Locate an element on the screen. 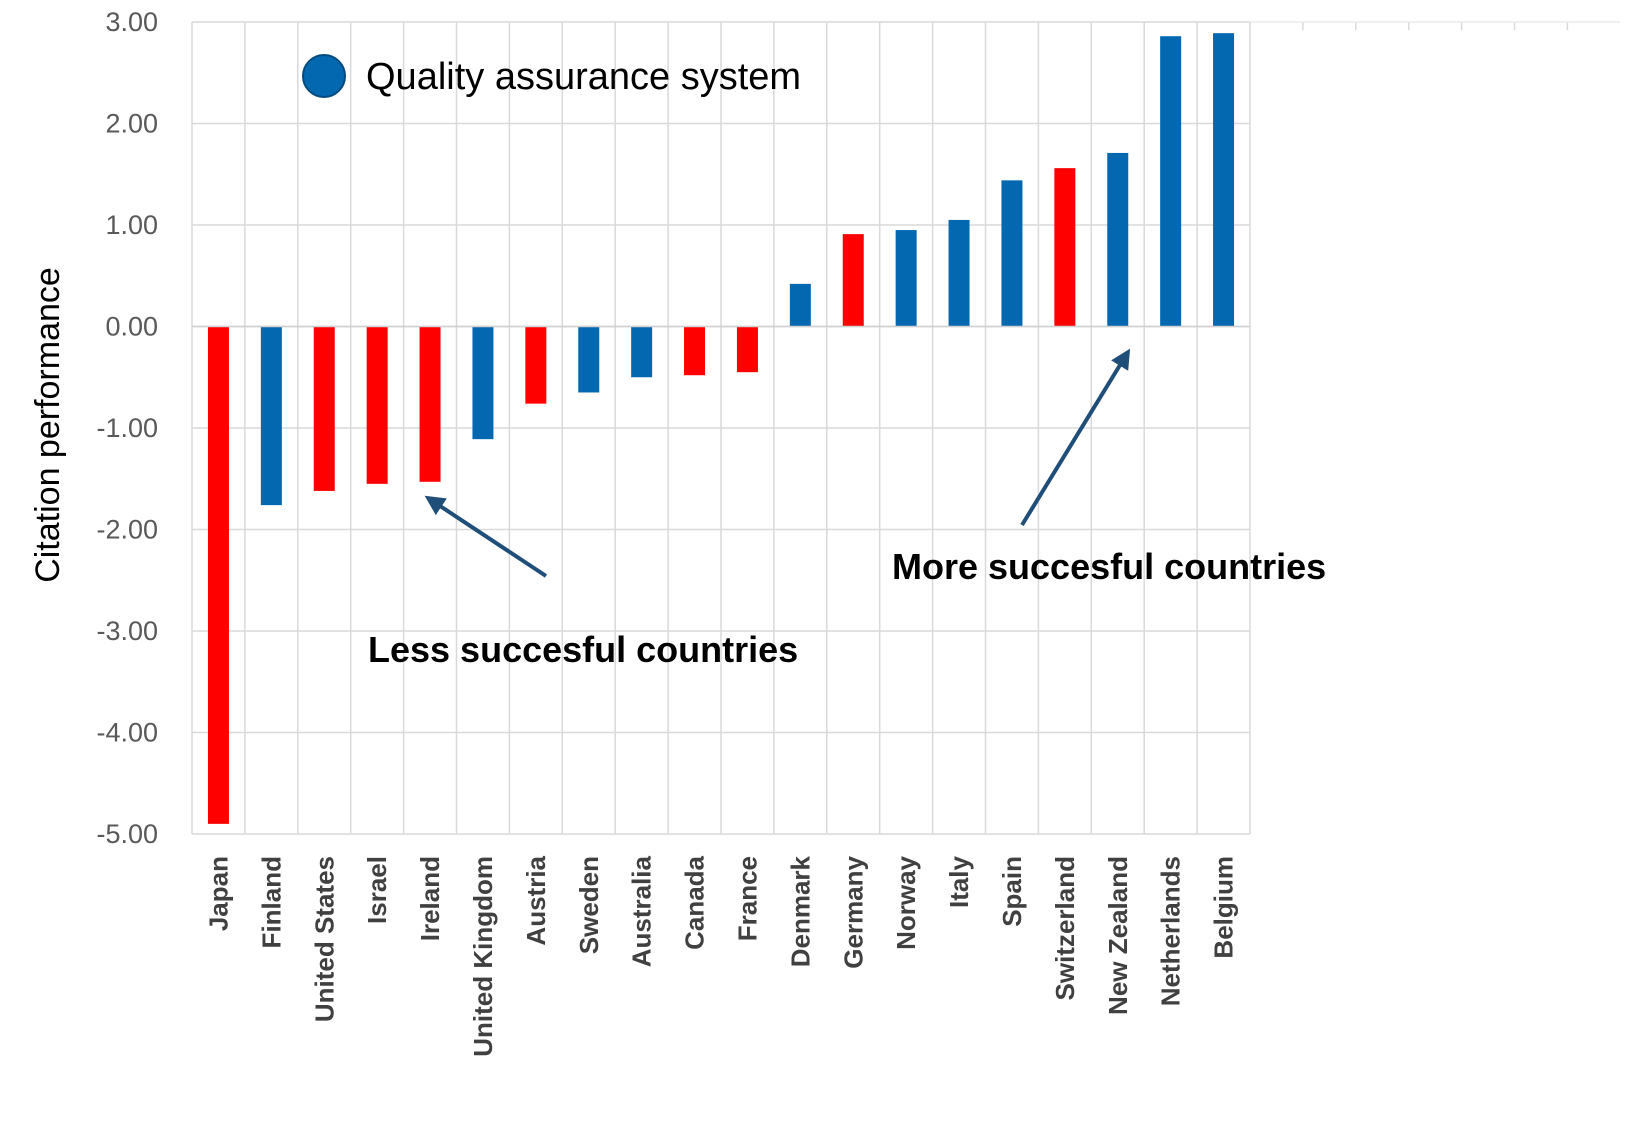  arrow-less-successful is located at coordinates (486, 536).